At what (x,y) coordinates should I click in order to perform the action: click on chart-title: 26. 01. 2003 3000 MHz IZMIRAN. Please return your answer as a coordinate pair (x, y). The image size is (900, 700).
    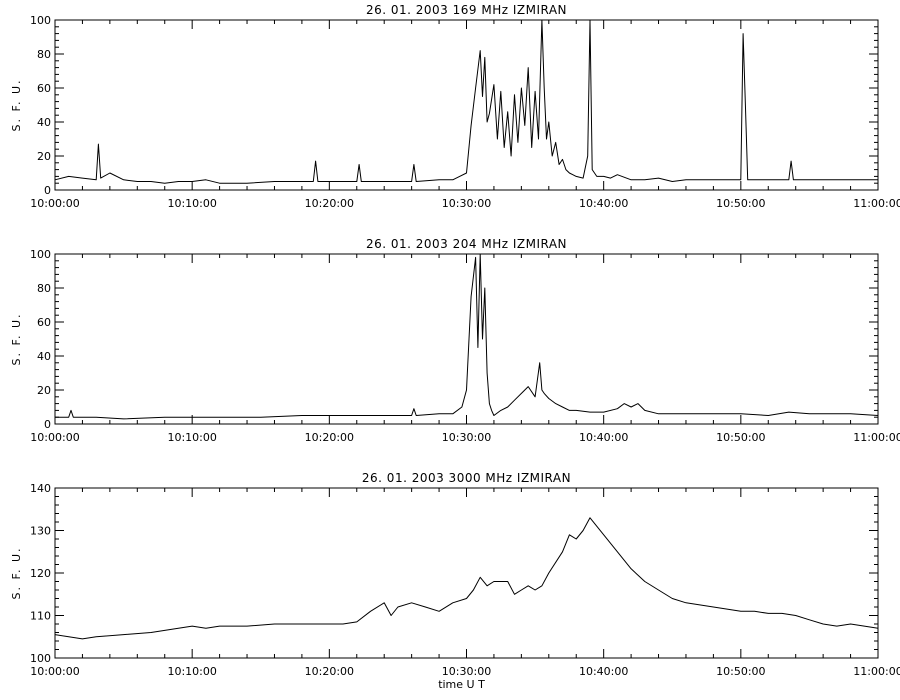
    Looking at the image, I should click on (466, 478).